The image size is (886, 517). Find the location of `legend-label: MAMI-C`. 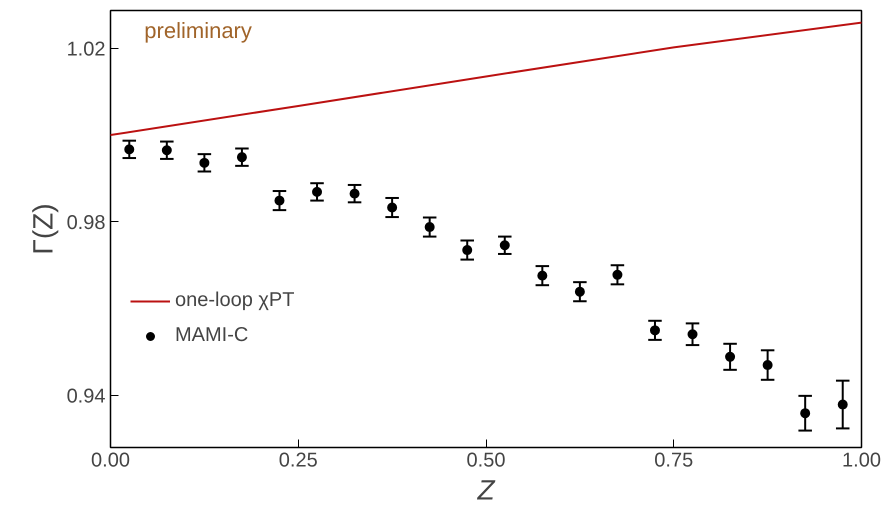

legend-label: MAMI-C is located at coordinates (211, 335).